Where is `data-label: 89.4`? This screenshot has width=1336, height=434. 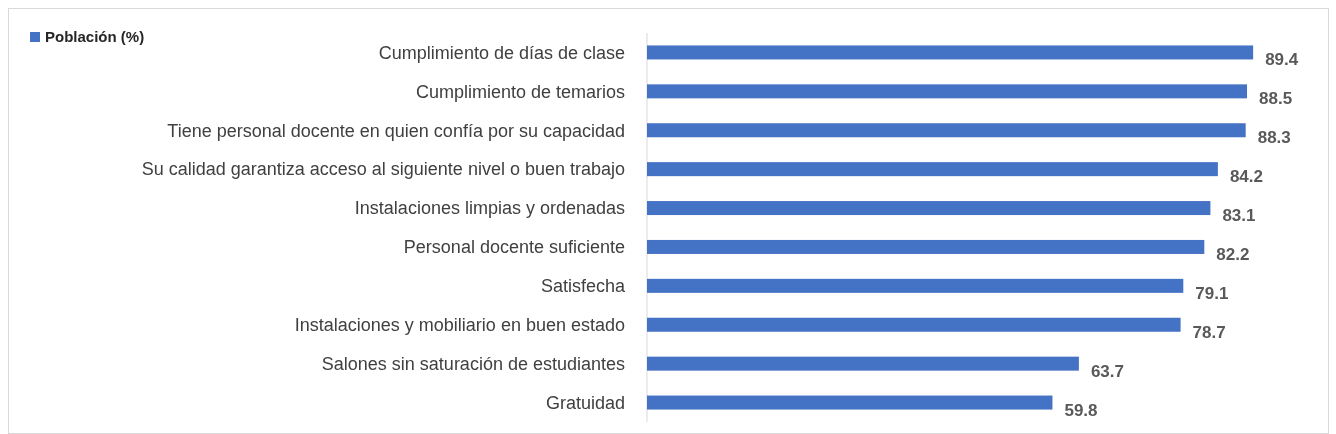
data-label: 89.4 is located at coordinates (1282, 60).